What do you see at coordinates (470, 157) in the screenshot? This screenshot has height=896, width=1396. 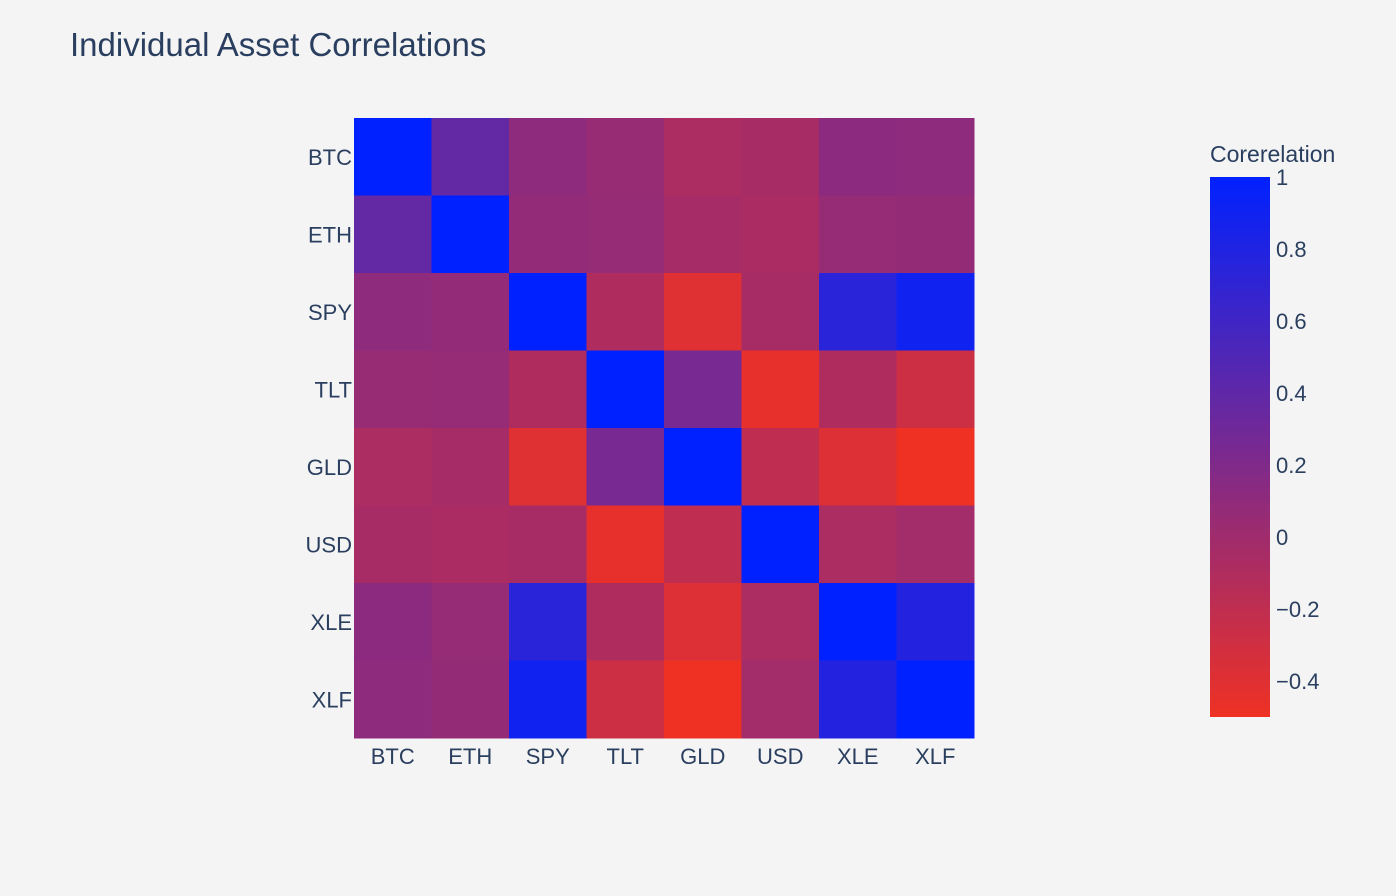 I see `heatmap-cell-btc-eth` at bounding box center [470, 157].